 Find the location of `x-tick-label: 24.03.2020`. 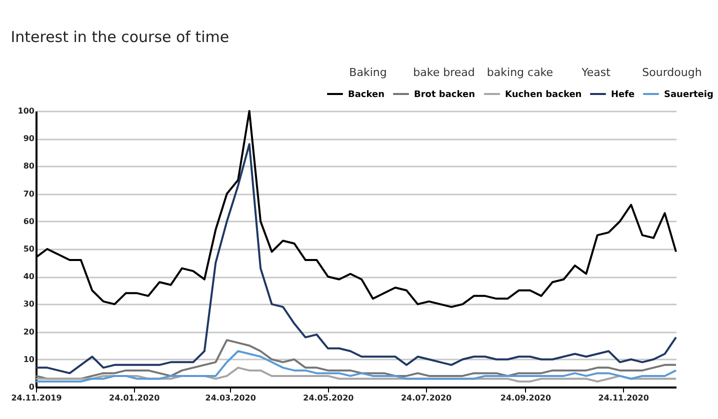

x-tick-label: 24.03.2020 is located at coordinates (230, 398).